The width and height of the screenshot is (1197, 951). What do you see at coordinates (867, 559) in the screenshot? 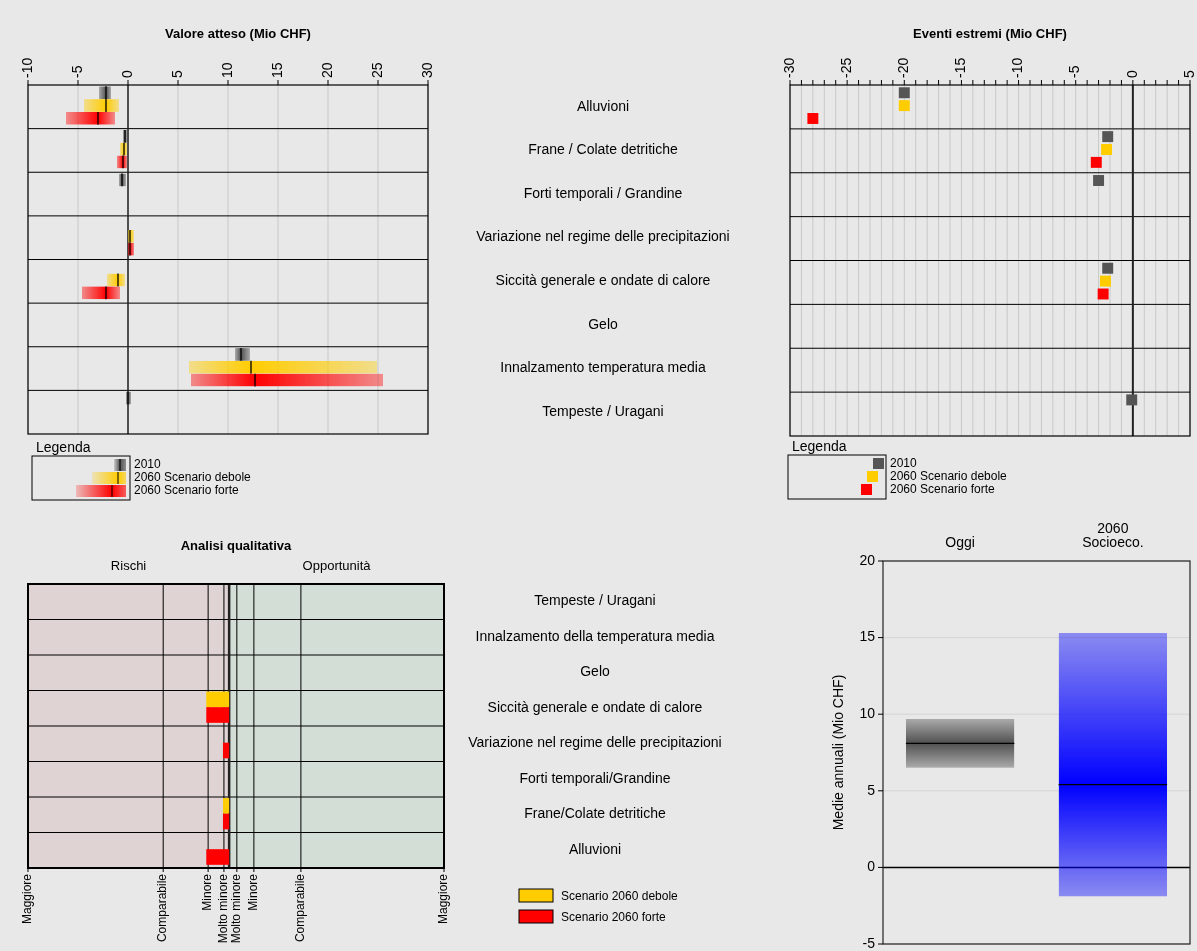
I see `y-tick-label: 20` at bounding box center [867, 559].